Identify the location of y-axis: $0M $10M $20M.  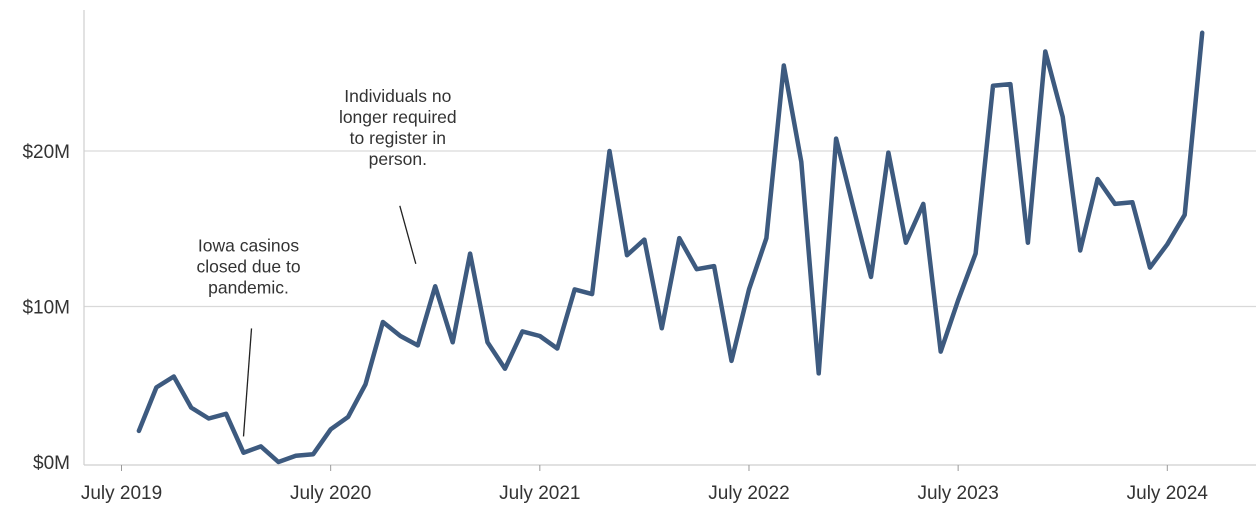
(46, 308).